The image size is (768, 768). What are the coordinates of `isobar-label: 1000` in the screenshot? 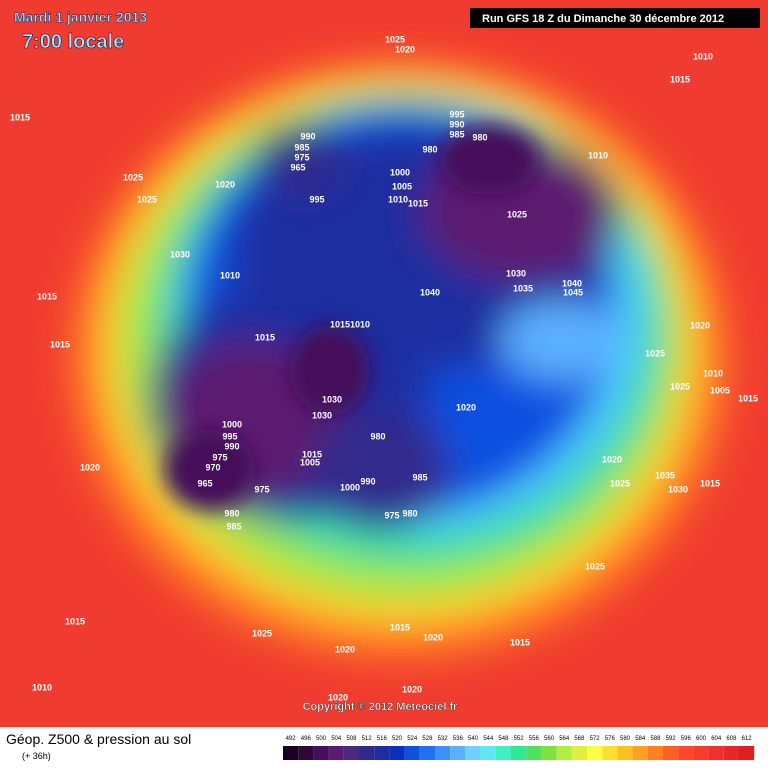 It's located at (400, 172).